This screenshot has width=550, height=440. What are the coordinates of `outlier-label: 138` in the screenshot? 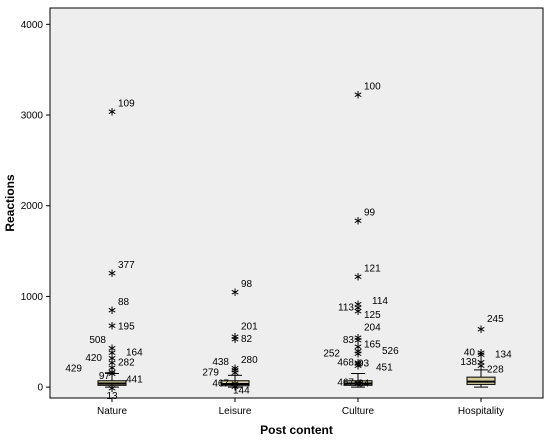 It's located at (468, 362).